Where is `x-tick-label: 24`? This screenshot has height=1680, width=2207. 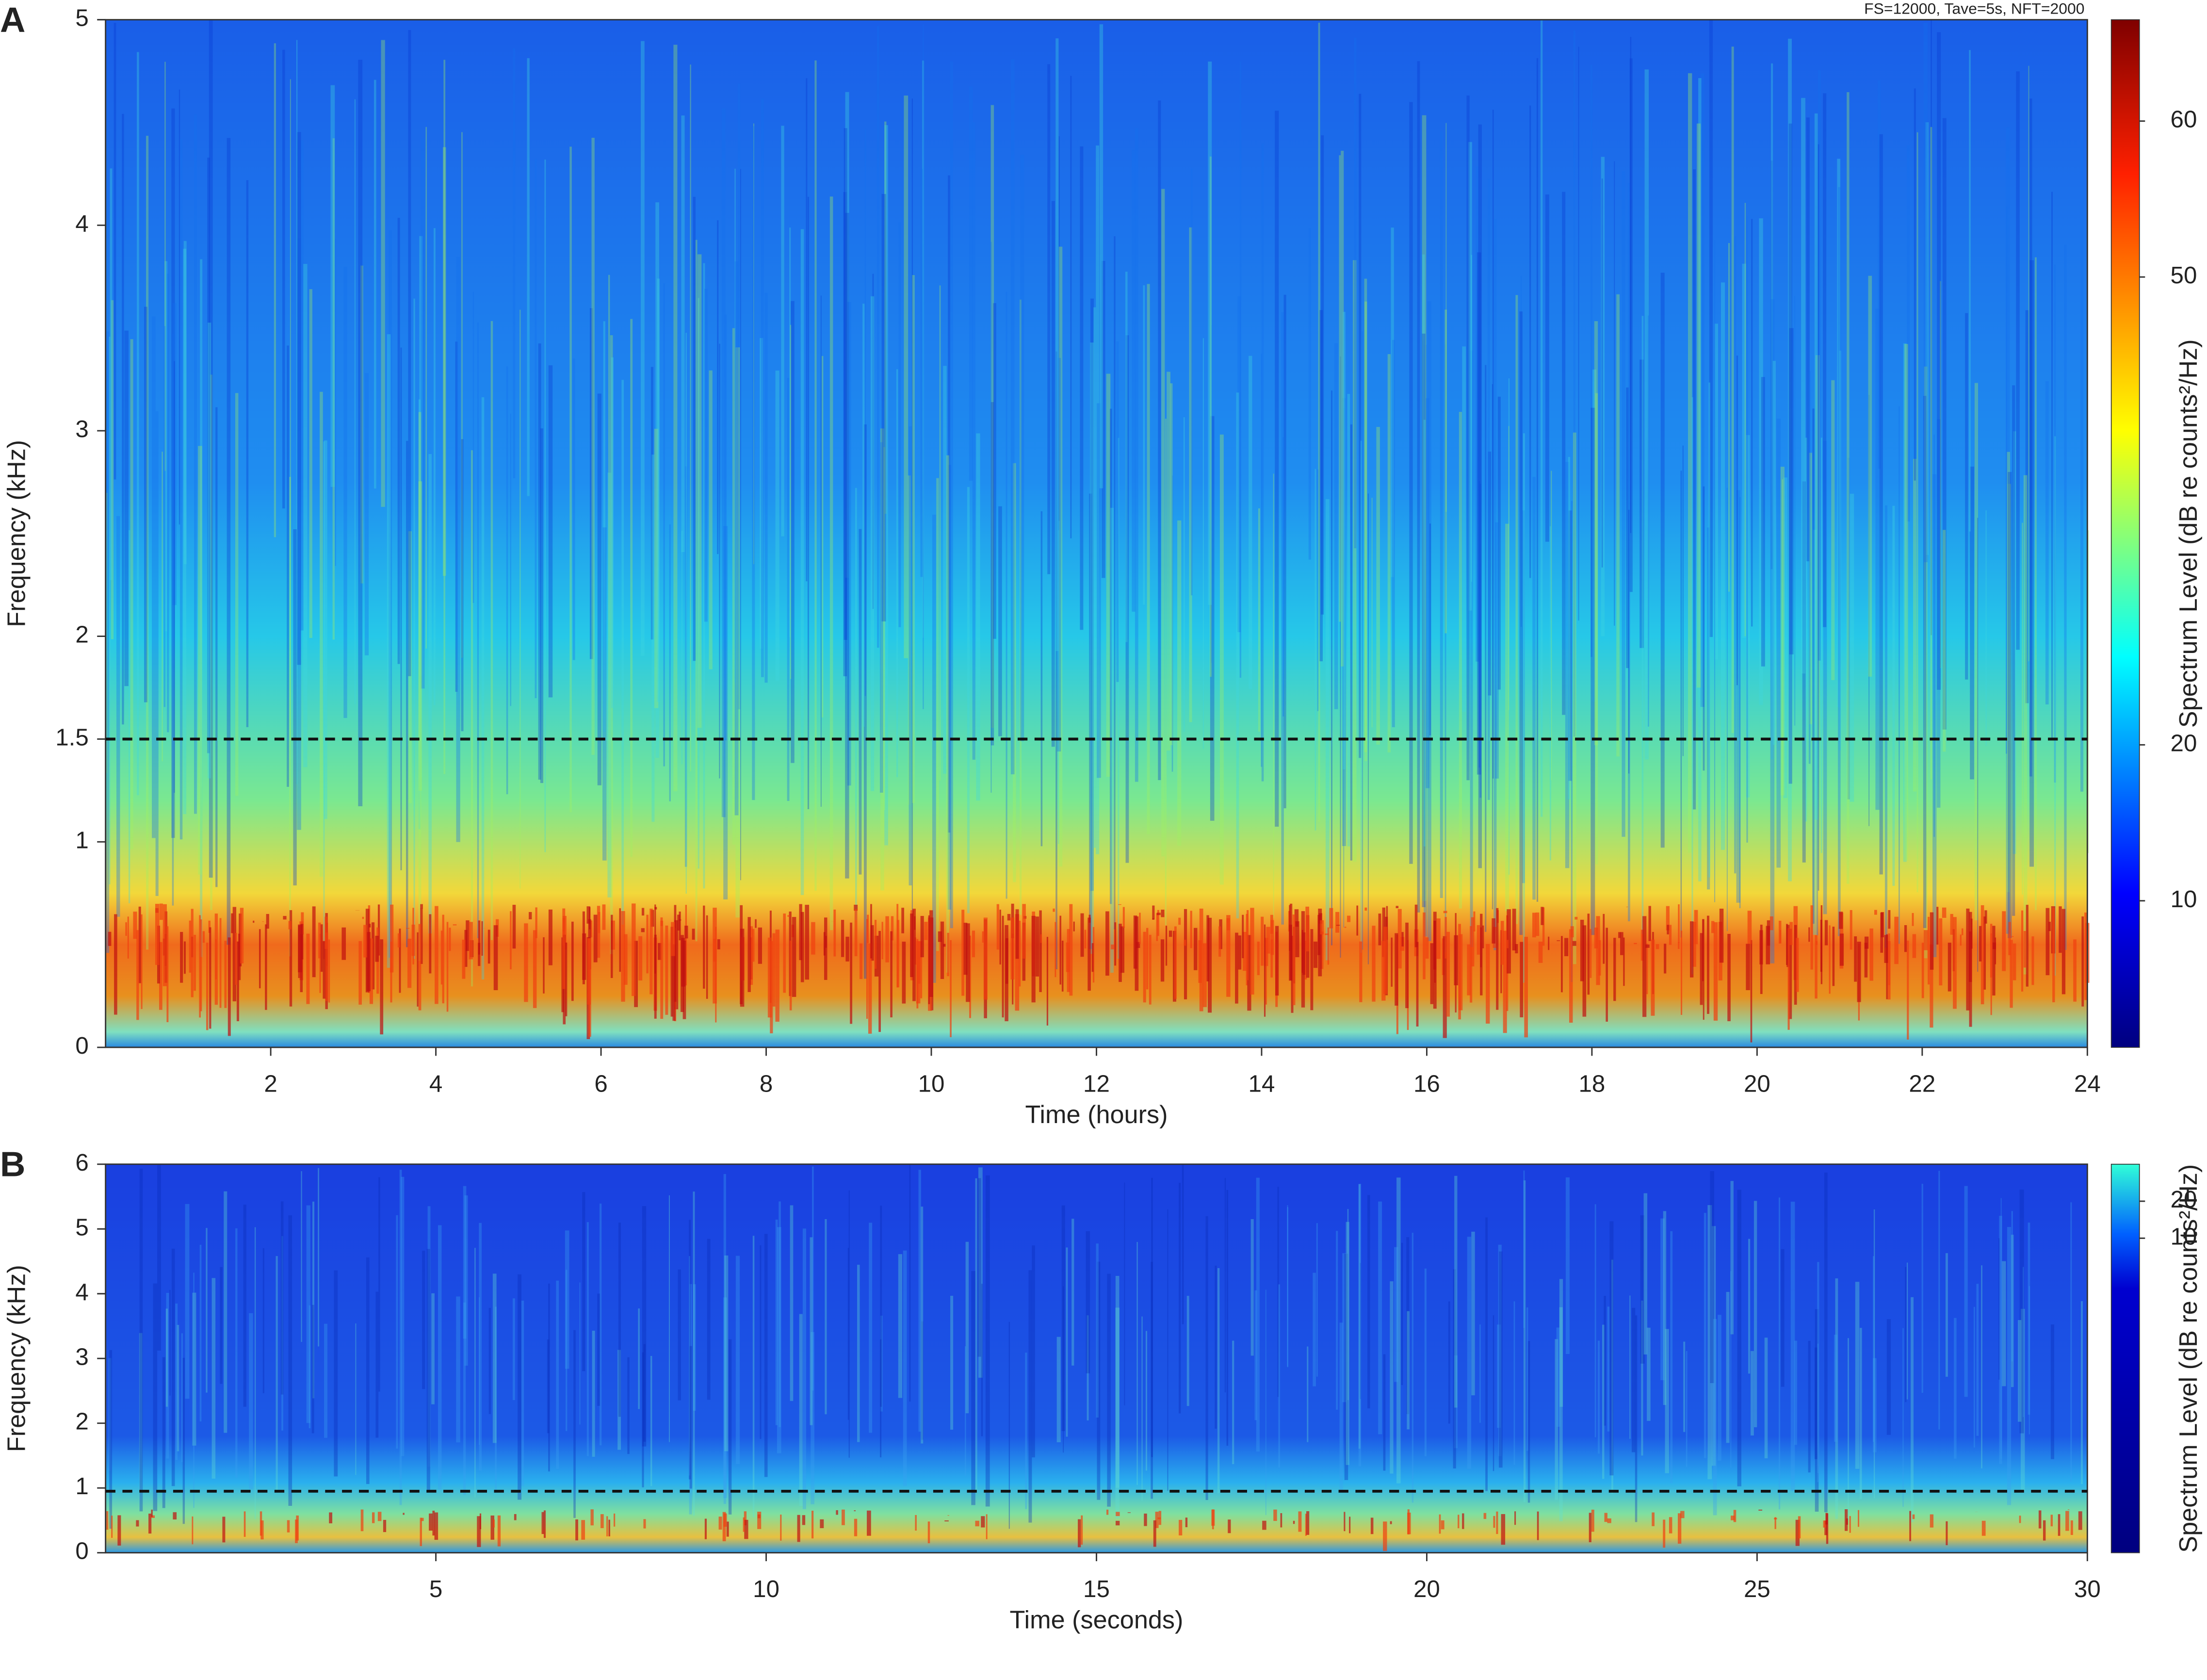 x-tick-label: 24 is located at coordinates (2087, 1083).